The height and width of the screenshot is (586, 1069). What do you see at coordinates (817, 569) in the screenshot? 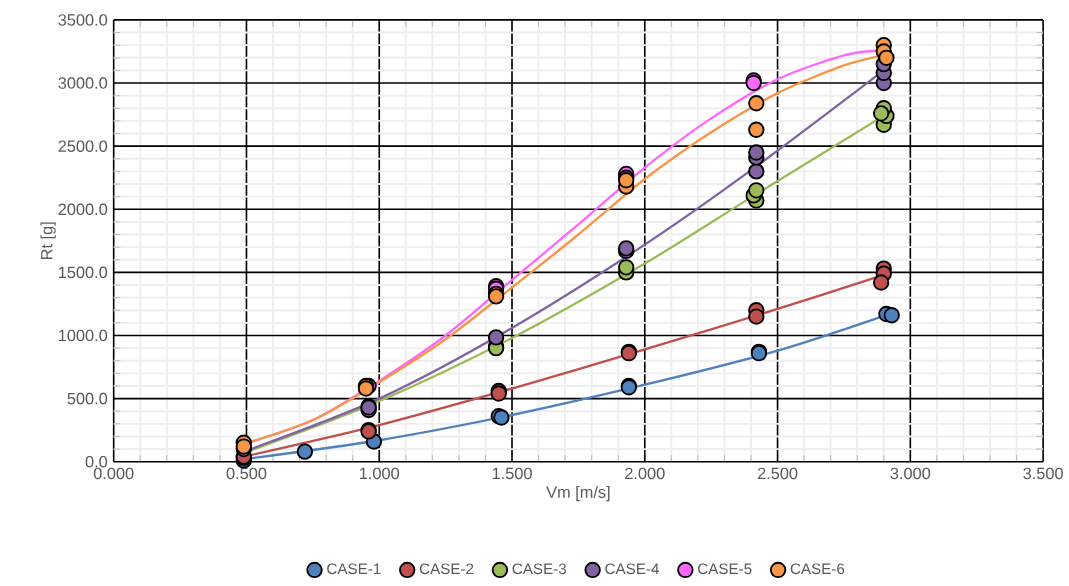
I see `legend-label: CASE-6` at bounding box center [817, 569].